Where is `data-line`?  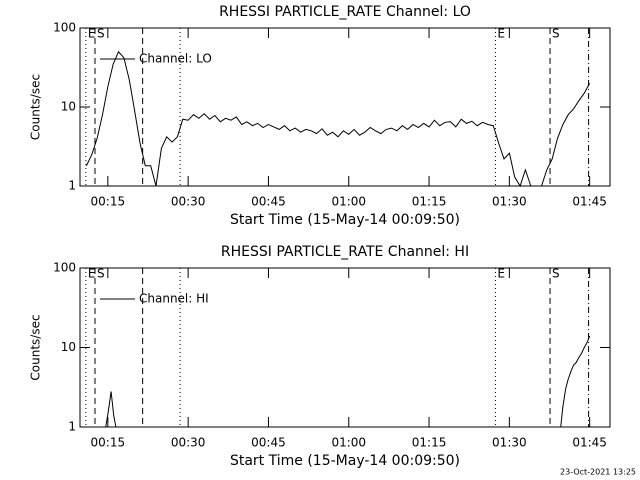 data-line is located at coordinates (348, 381).